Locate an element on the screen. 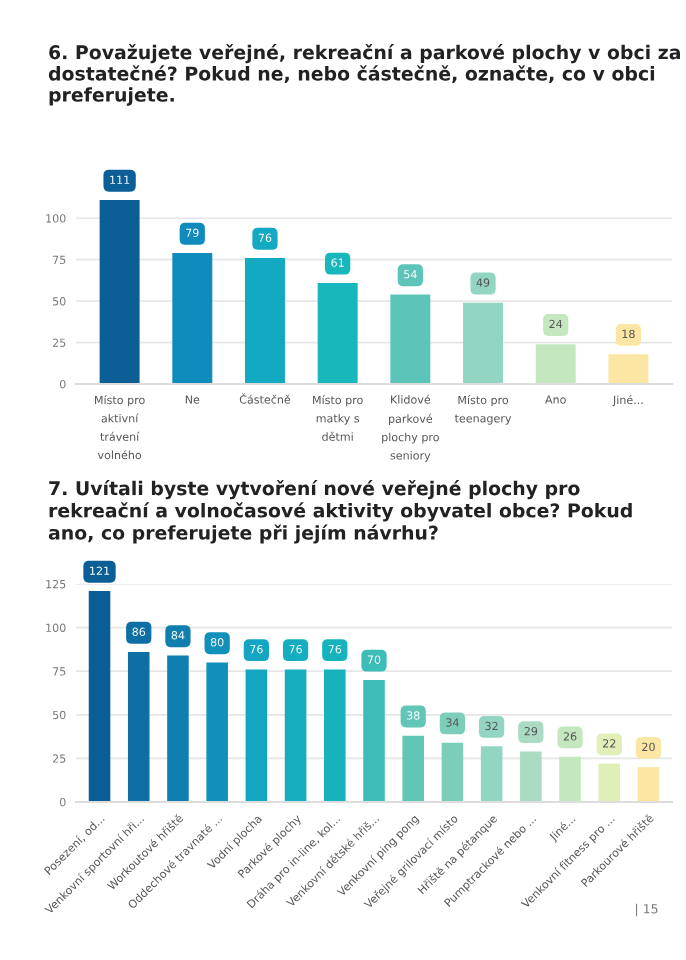 This screenshot has height=960, width=686. chart-title: 6. Považujete veřejné, rekreační a parkové plochy v obci za dostatečné? Pokud ne, nebo částečně, označte, co v obci preferujete. is located at coordinates (364, 75).